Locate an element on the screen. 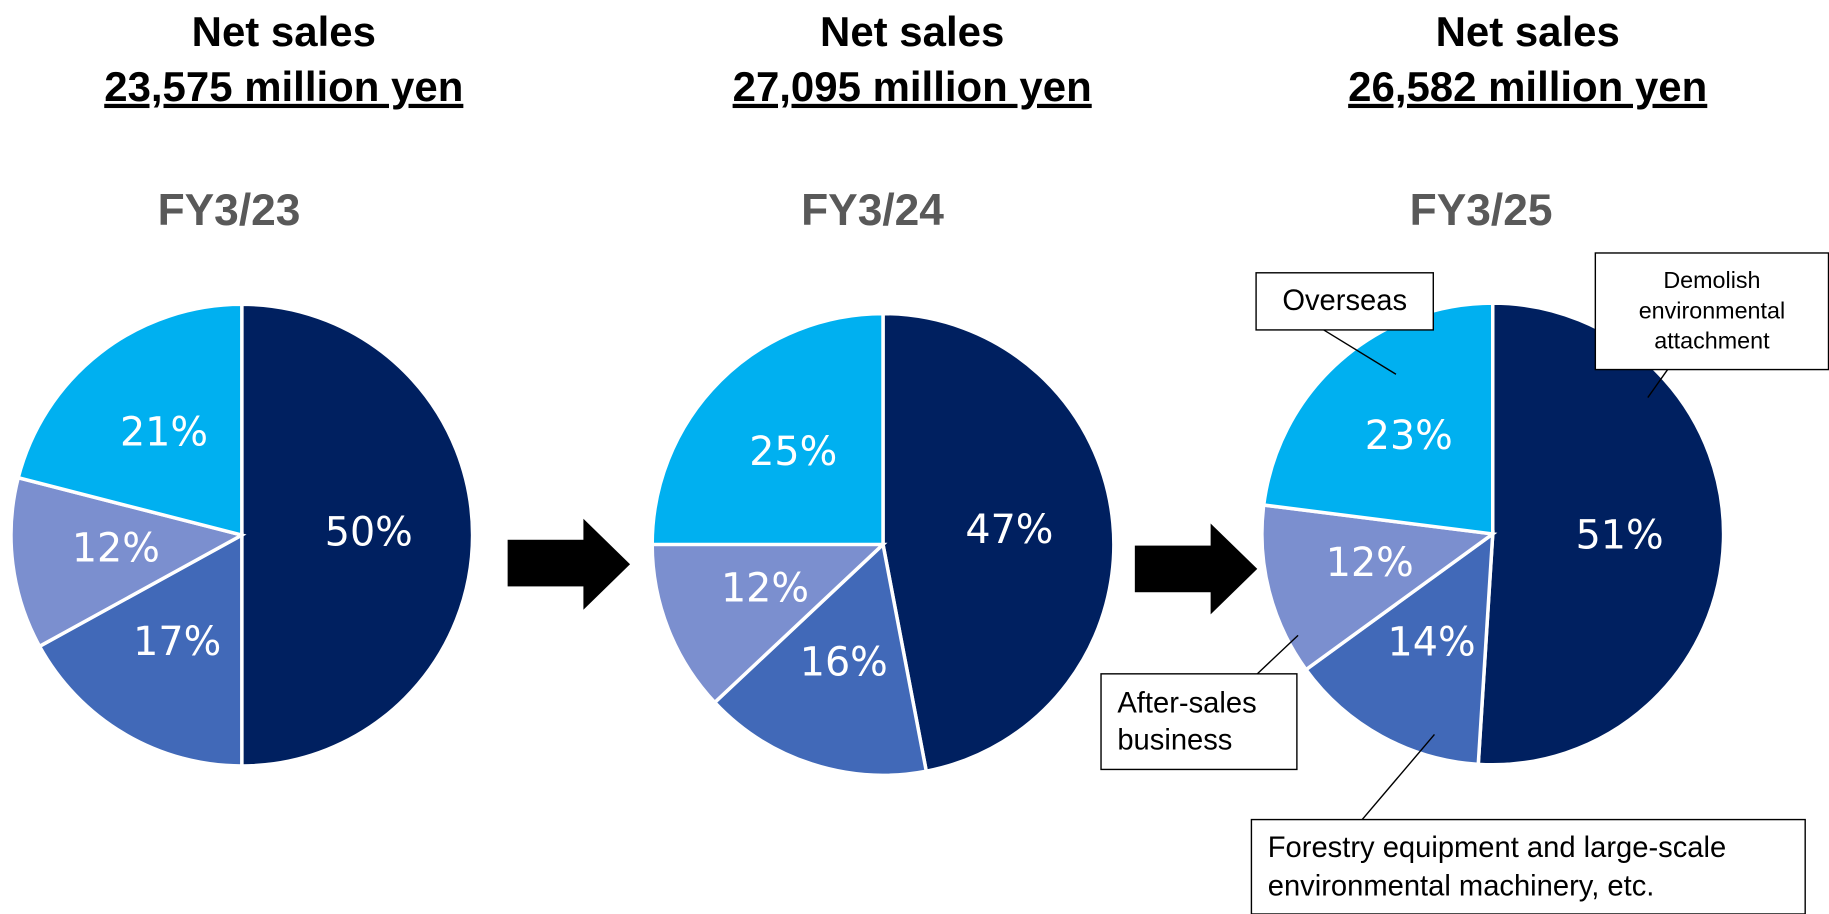  chart-title: FY3/24 is located at coordinates (872, 210).